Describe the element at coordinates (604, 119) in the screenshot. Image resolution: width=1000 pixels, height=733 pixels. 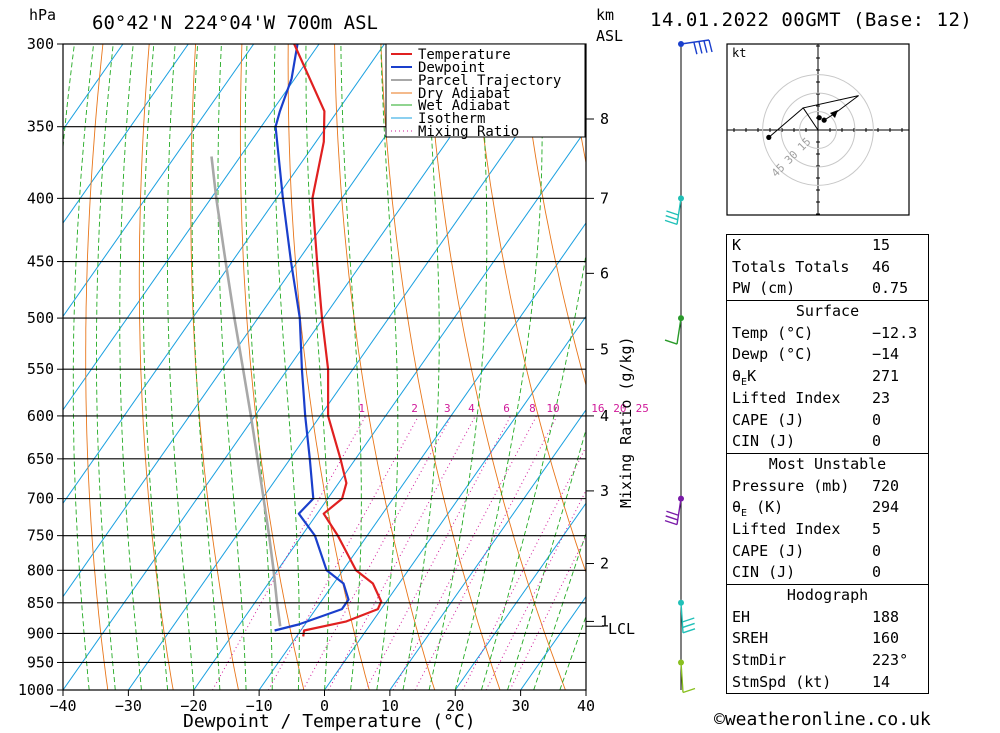
I see `height-tick-label: 8` at that location.